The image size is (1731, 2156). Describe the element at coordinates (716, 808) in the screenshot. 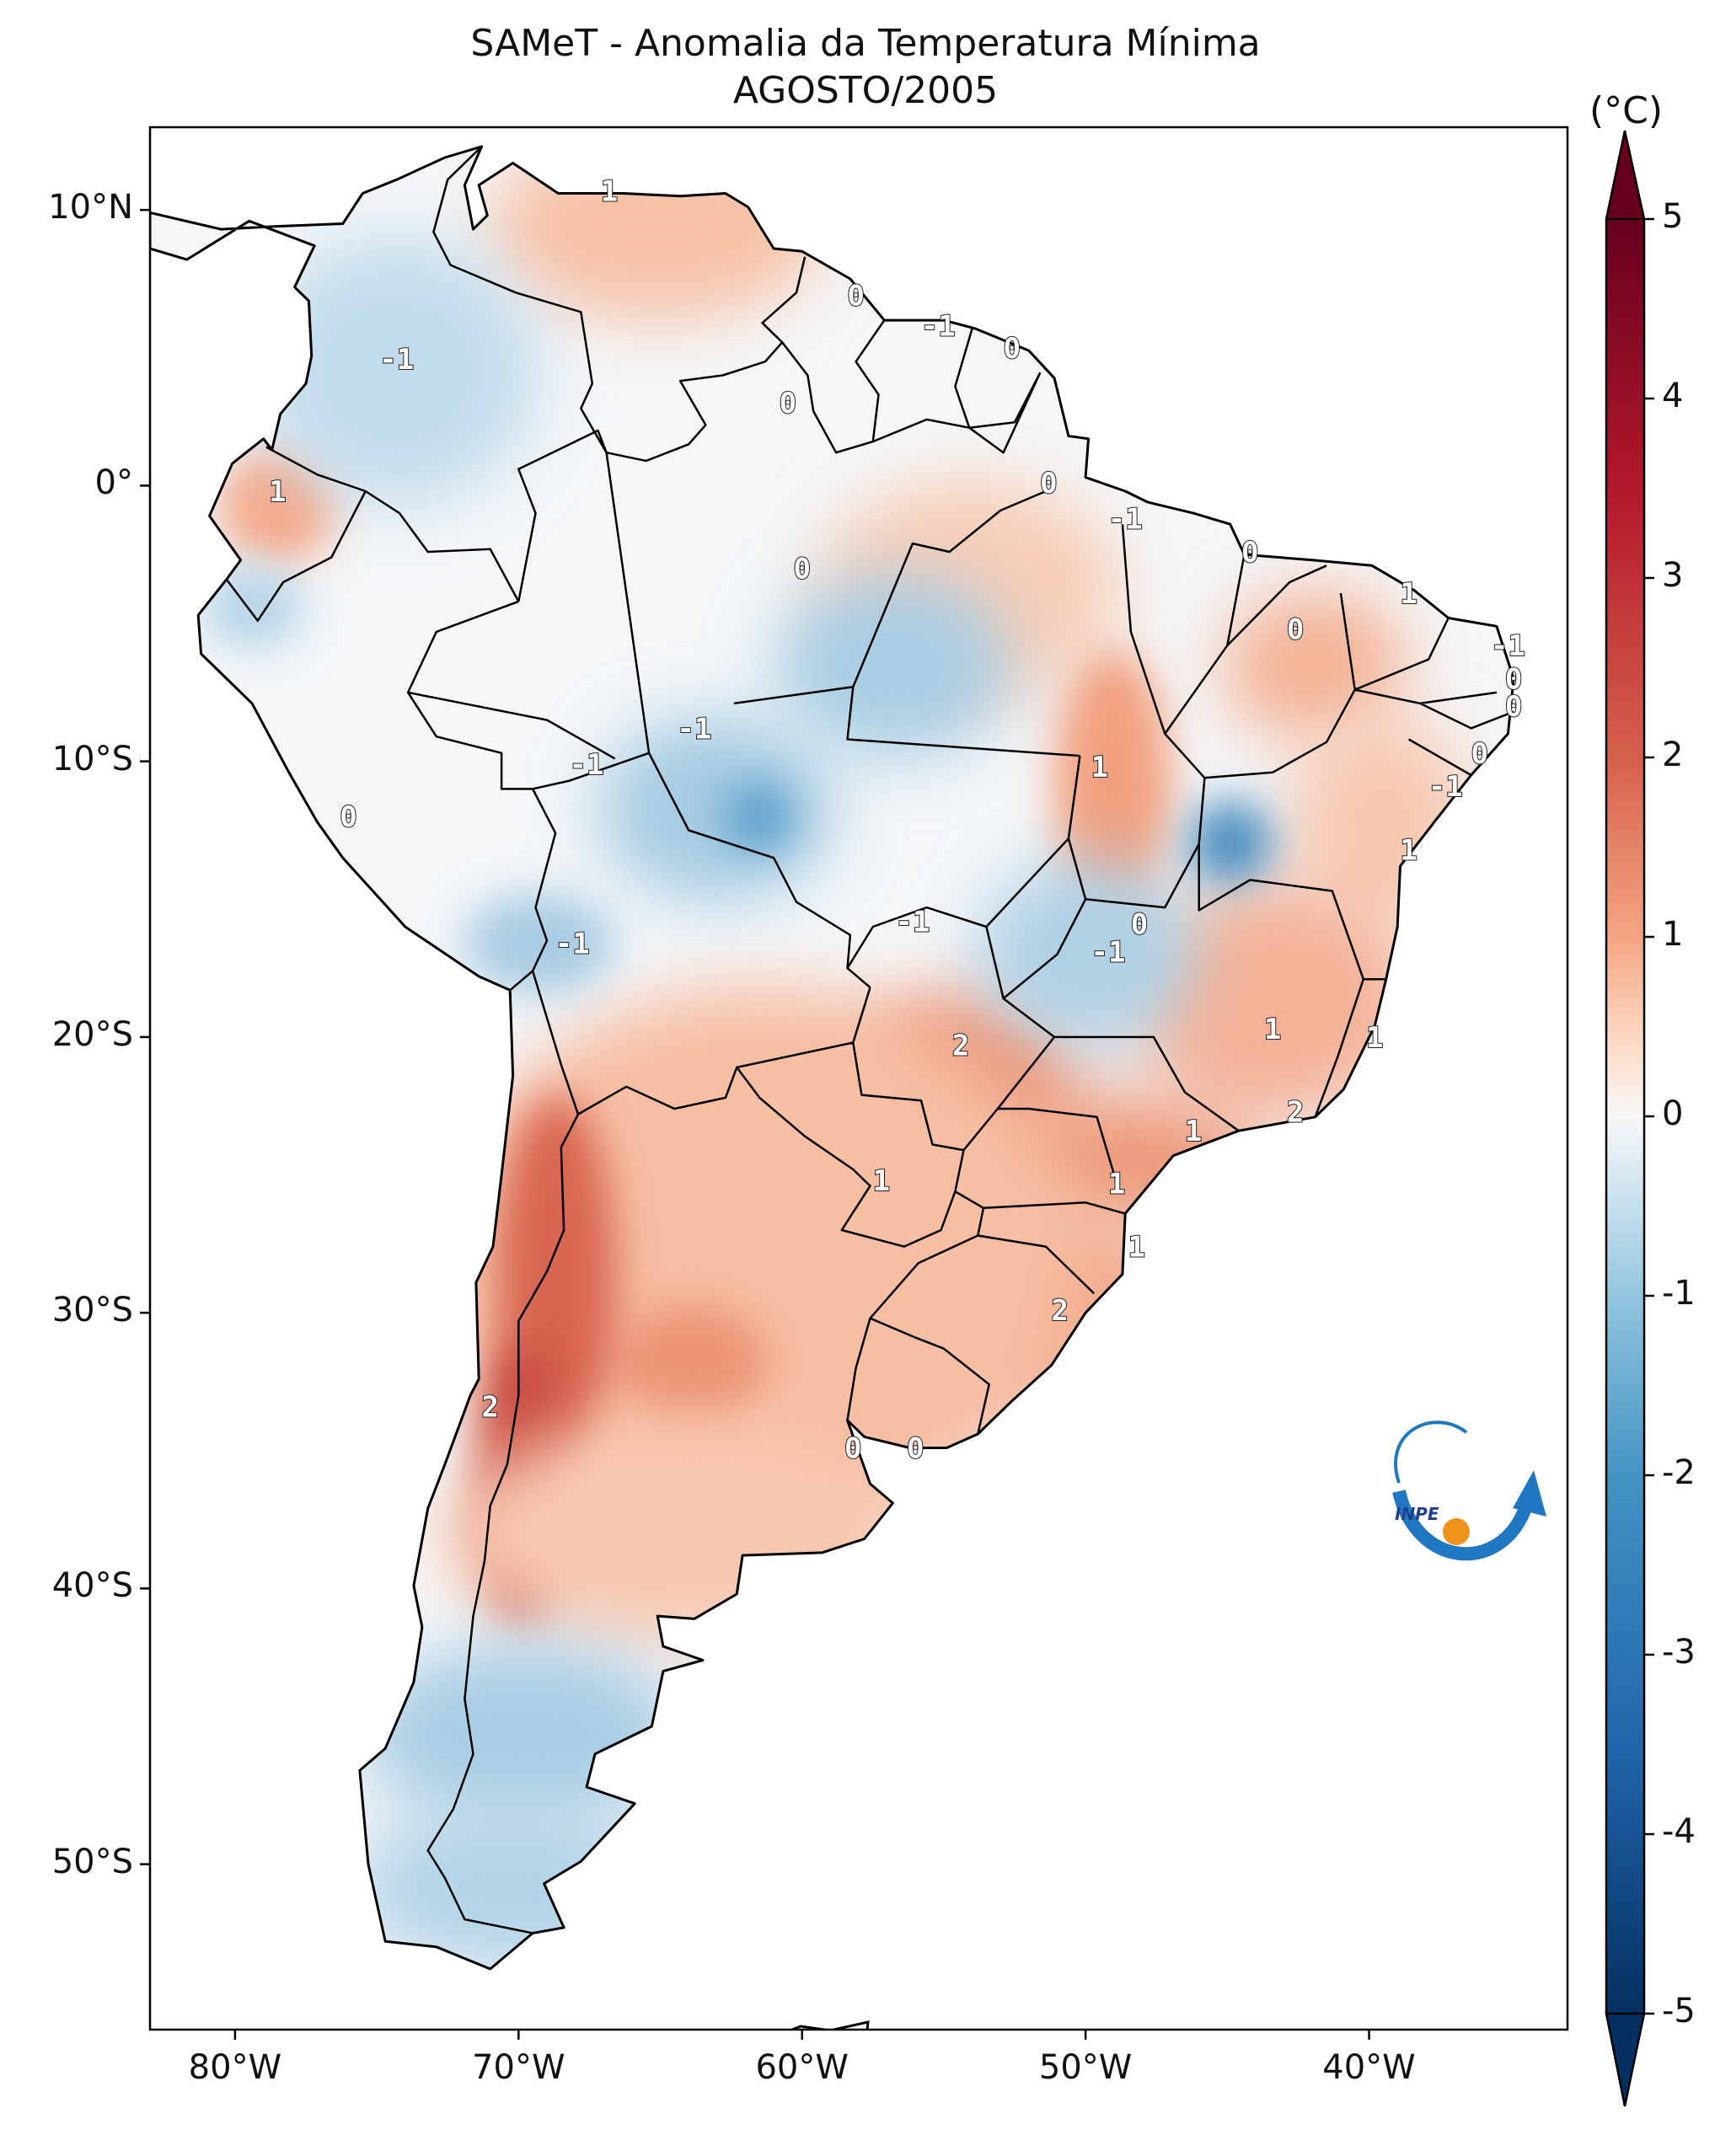

I see `anomaly-cool-rondonia` at that location.